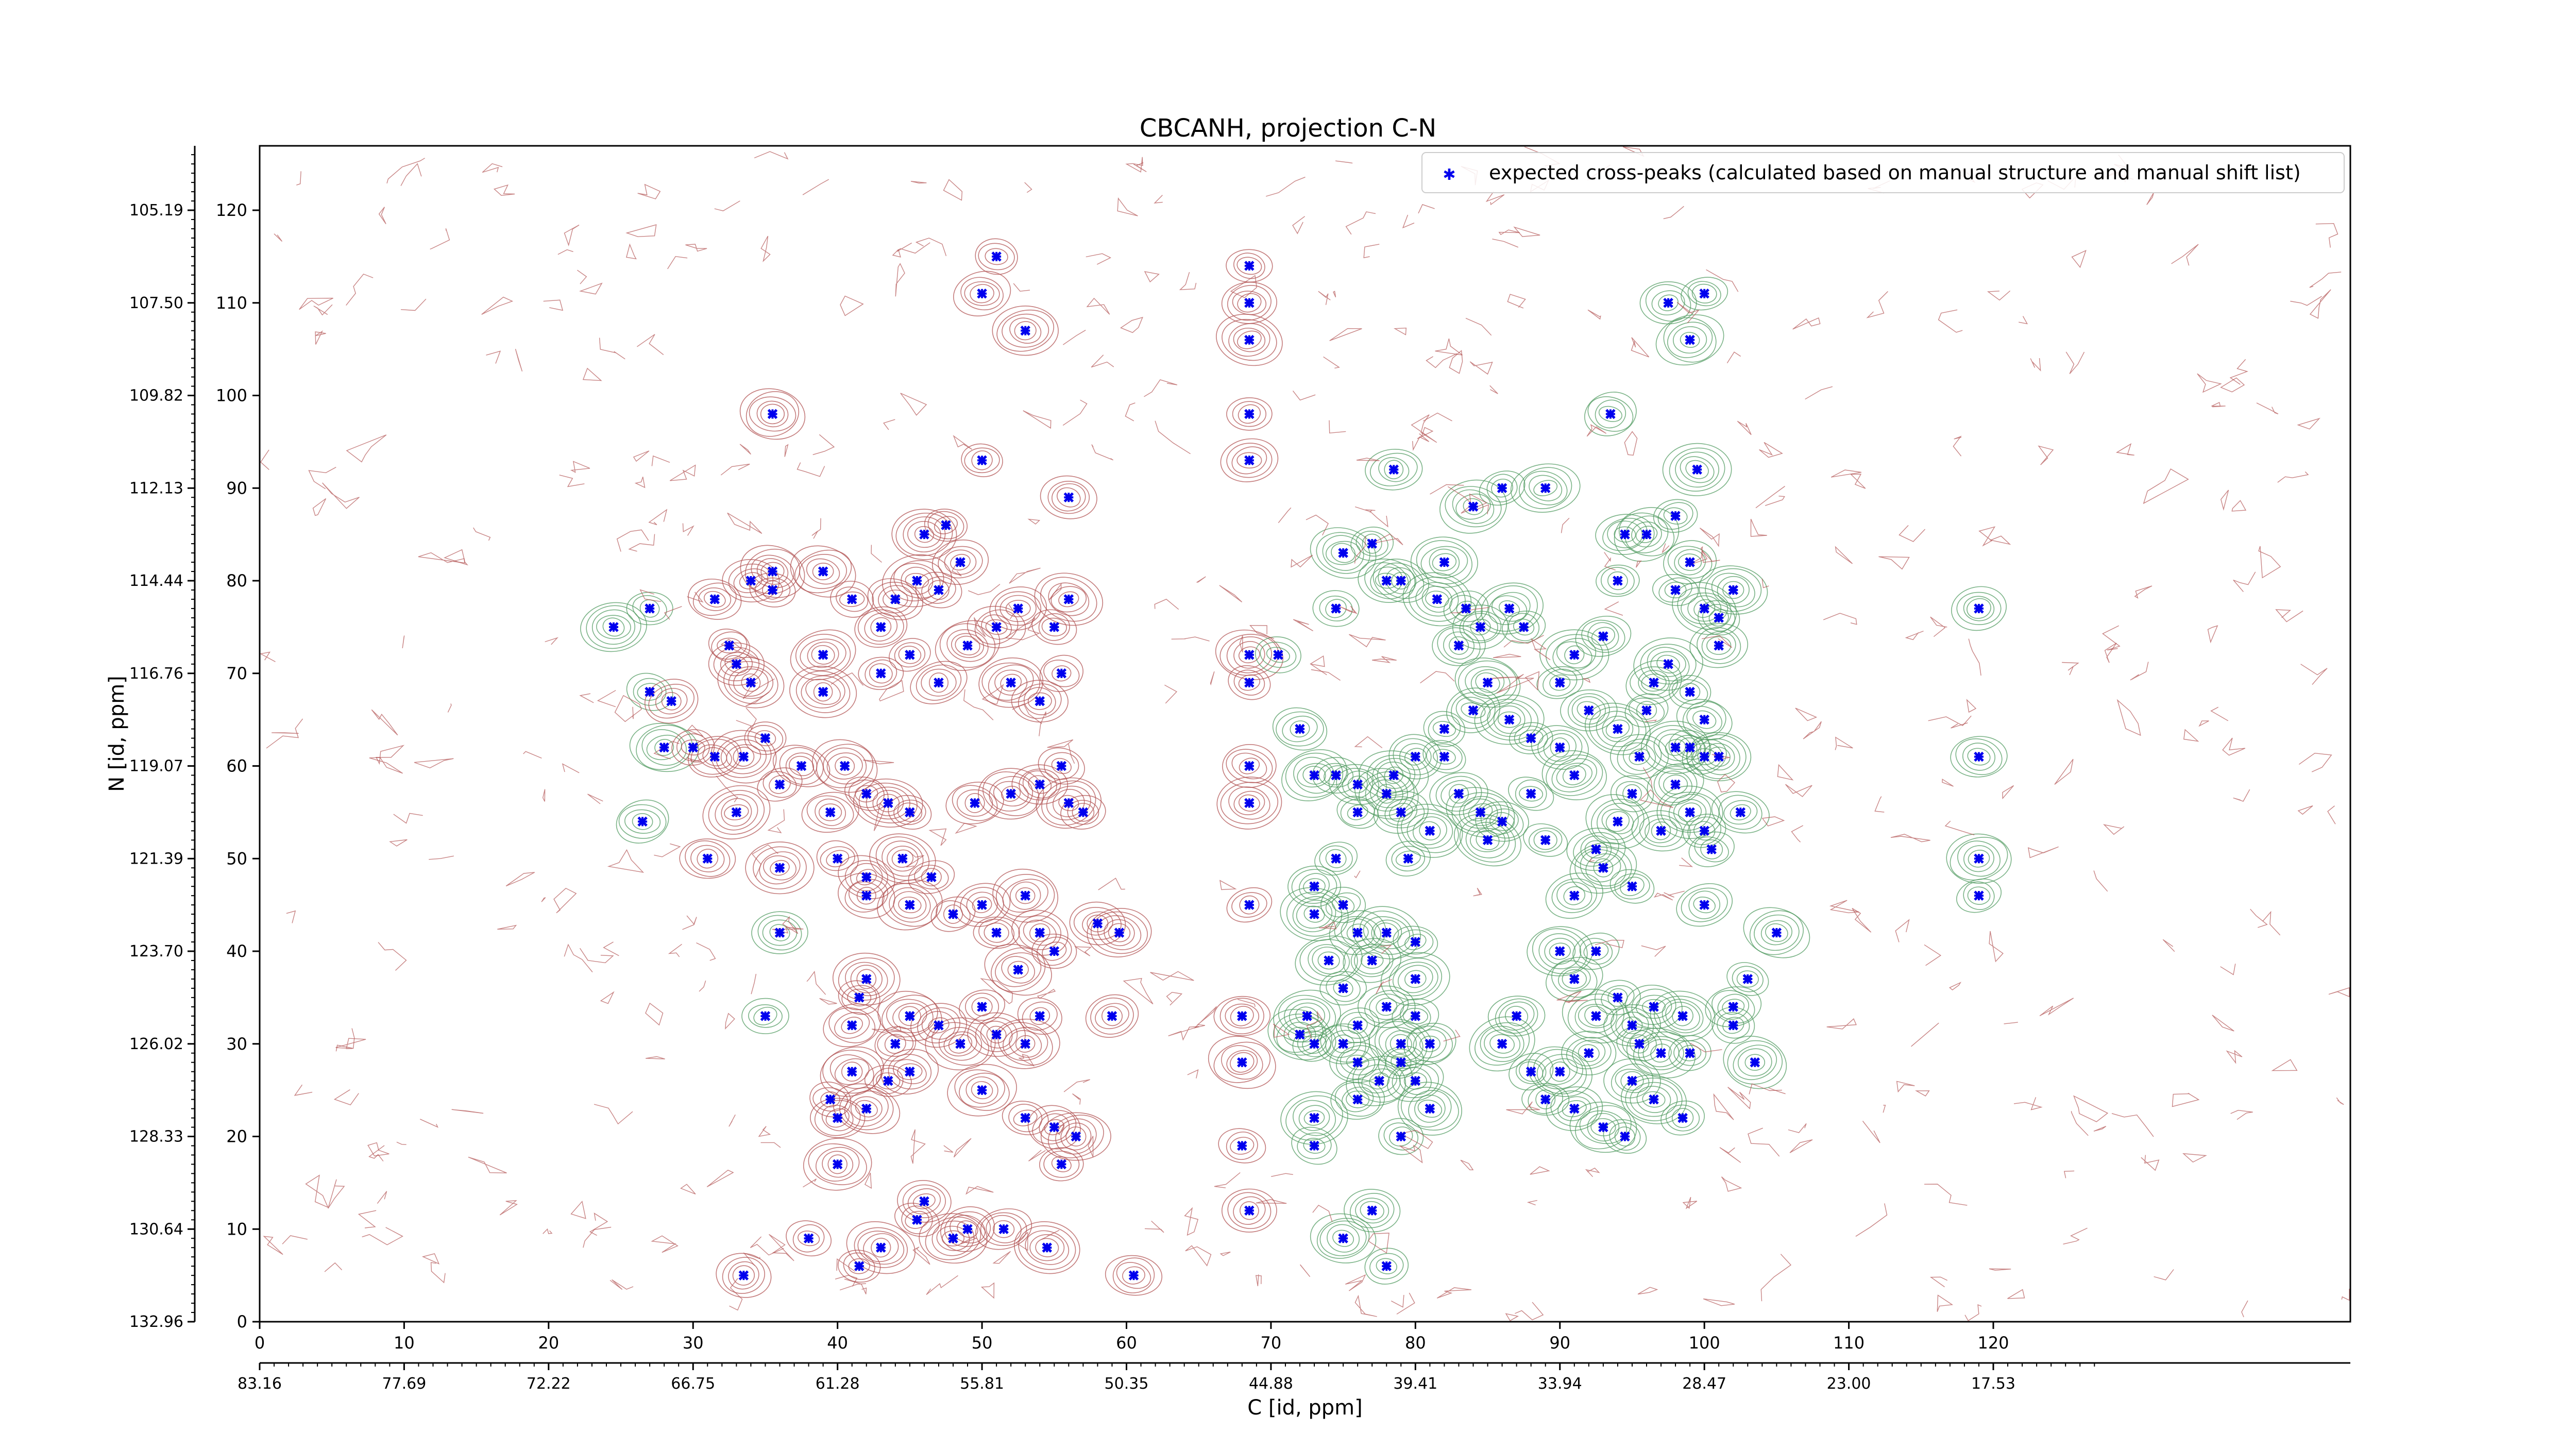 This screenshot has width=2576, height=1449. What do you see at coordinates (1415, 1343) in the screenshot?
I see `x-tick-label: 80` at bounding box center [1415, 1343].